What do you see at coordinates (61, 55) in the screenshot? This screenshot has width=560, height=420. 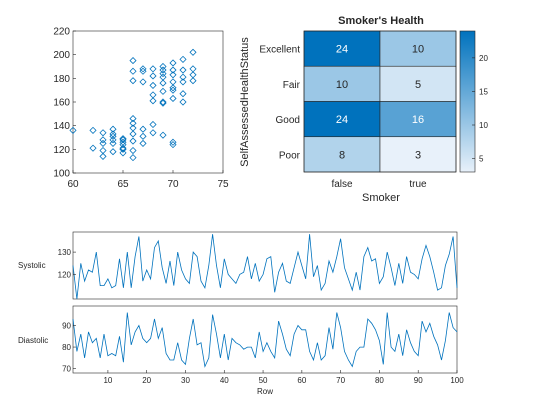 I see `scatter-ytick-label: 200` at bounding box center [61, 55].